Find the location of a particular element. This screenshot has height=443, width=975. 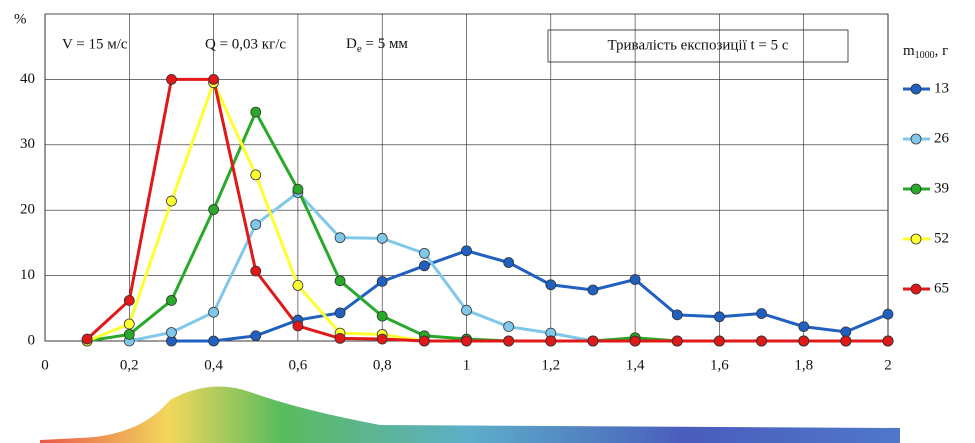

particle-heap-image is located at coordinates (470, 414).